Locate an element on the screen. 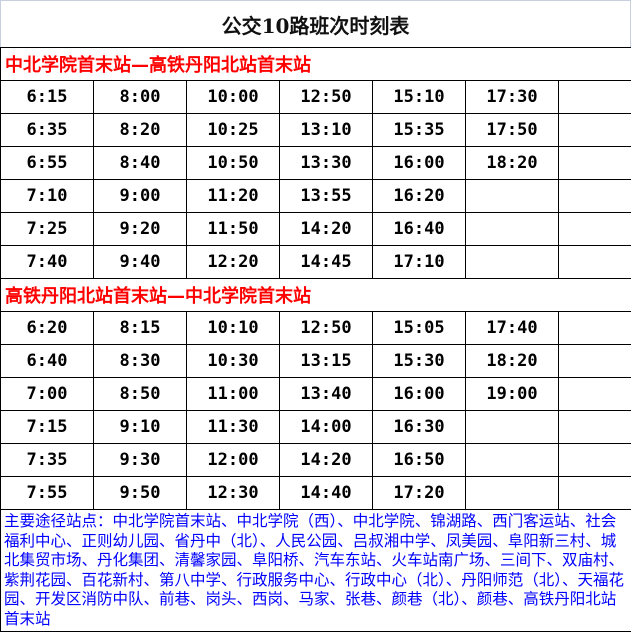  table-row: 6:35 8:20 10:25 13:10 15:35 17:50 is located at coordinates (315, 130).